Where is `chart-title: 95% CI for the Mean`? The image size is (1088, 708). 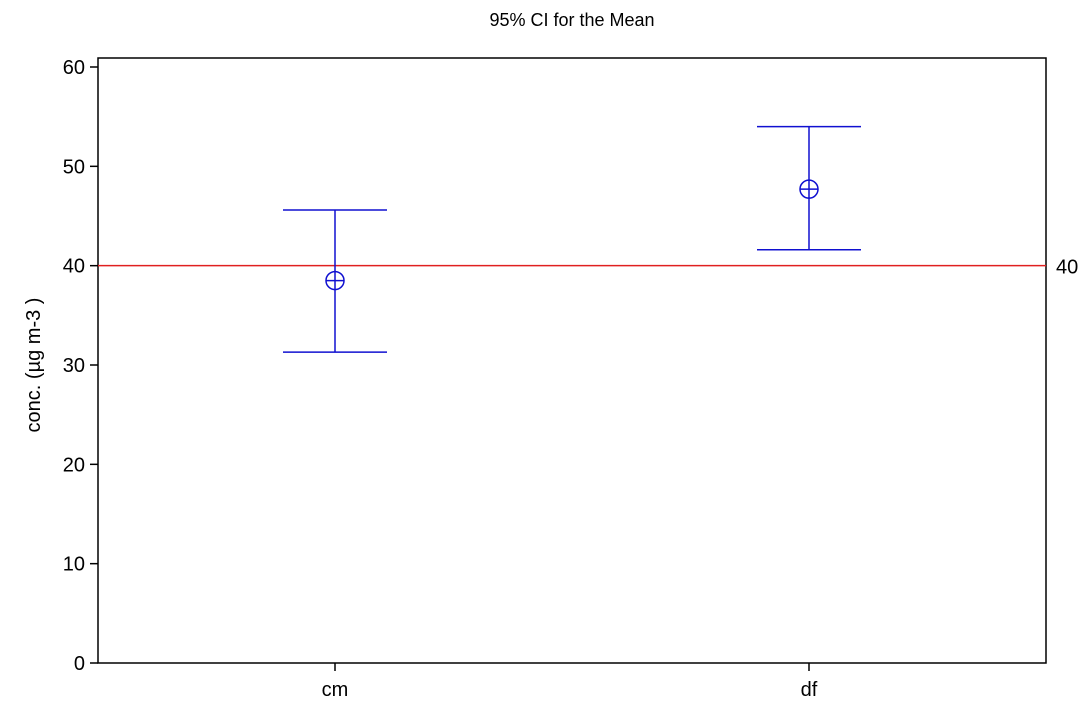
chart-title: 95% CI for the Mean is located at coordinates (571, 20).